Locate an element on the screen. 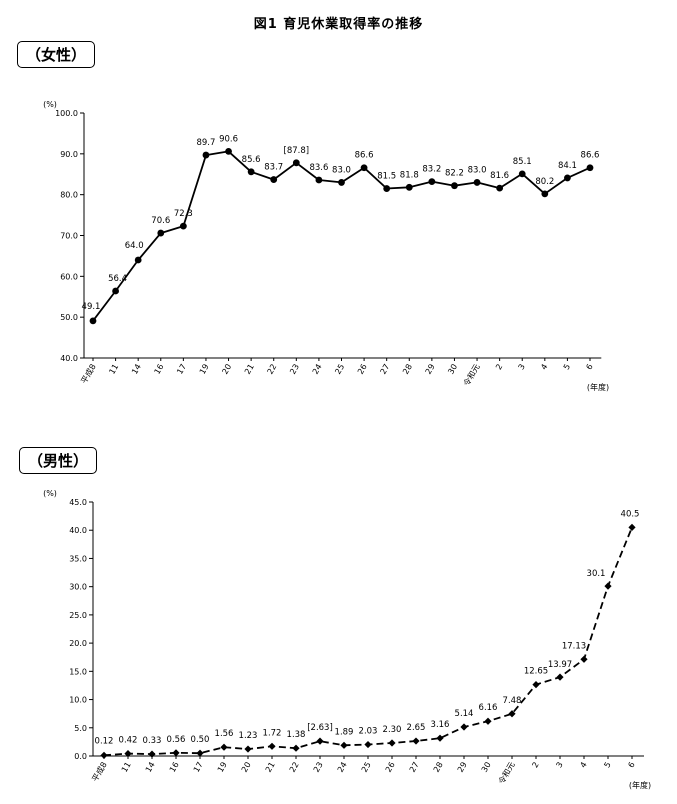 This screenshot has height=804, width=677. male-y-tick-label: 45.0 is located at coordinates (78, 502).